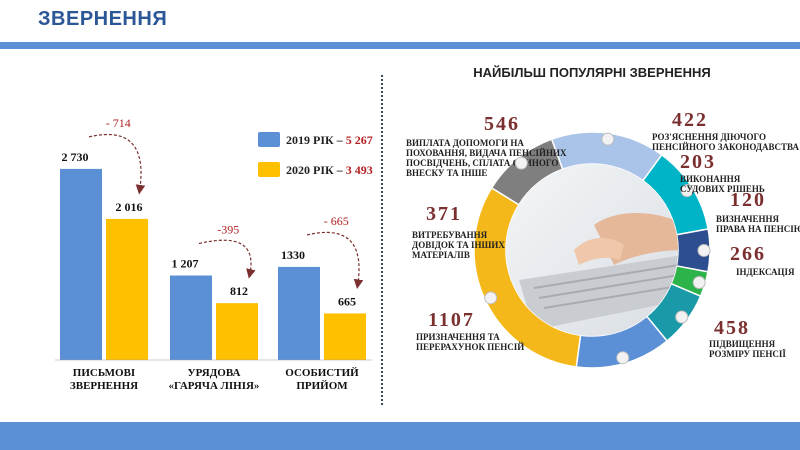  Describe the element at coordinates (698, 162) in the screenshot. I see `slice-value-label: 203` at that location.